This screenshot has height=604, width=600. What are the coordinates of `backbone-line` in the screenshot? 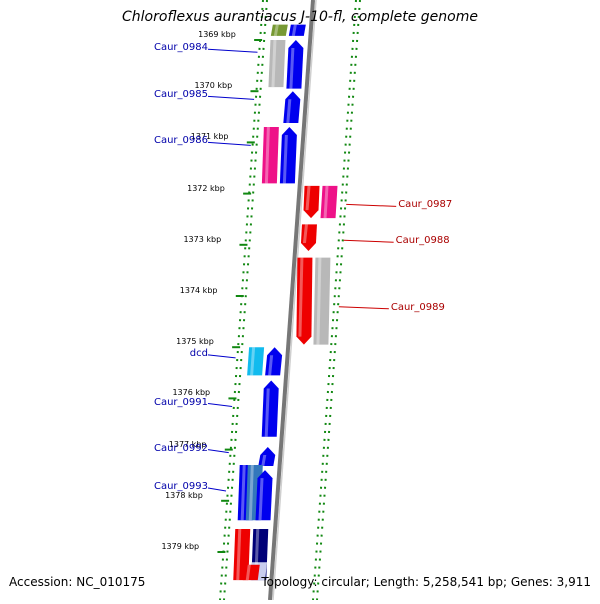 It's located at (291, 300).